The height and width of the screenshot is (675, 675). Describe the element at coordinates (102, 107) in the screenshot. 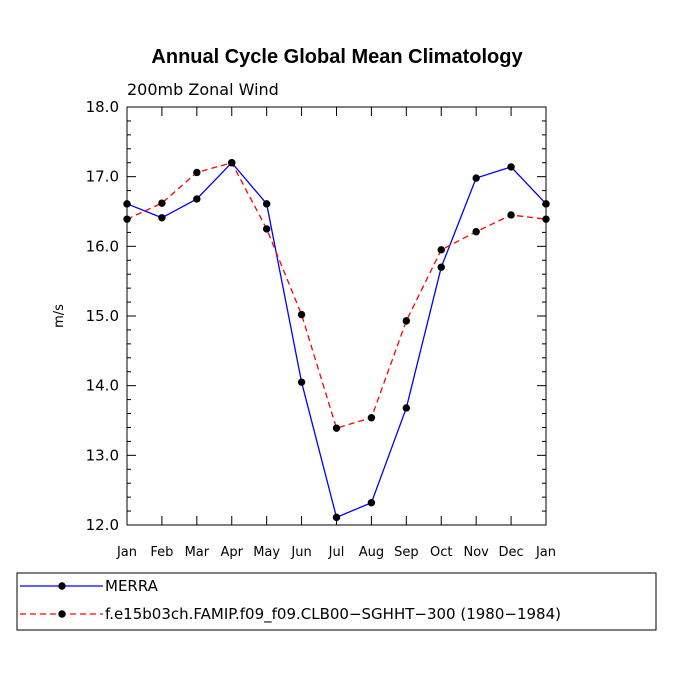

I see `y-tick-label: 18.0` at that location.